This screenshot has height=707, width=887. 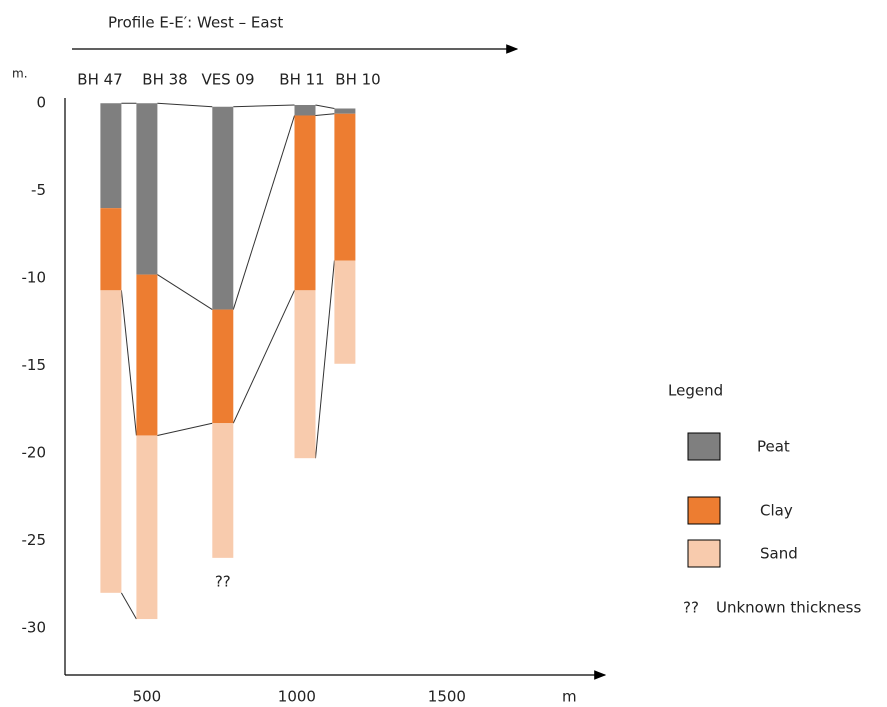 I want to click on y-tick-label: -10, so click(x=34, y=278).